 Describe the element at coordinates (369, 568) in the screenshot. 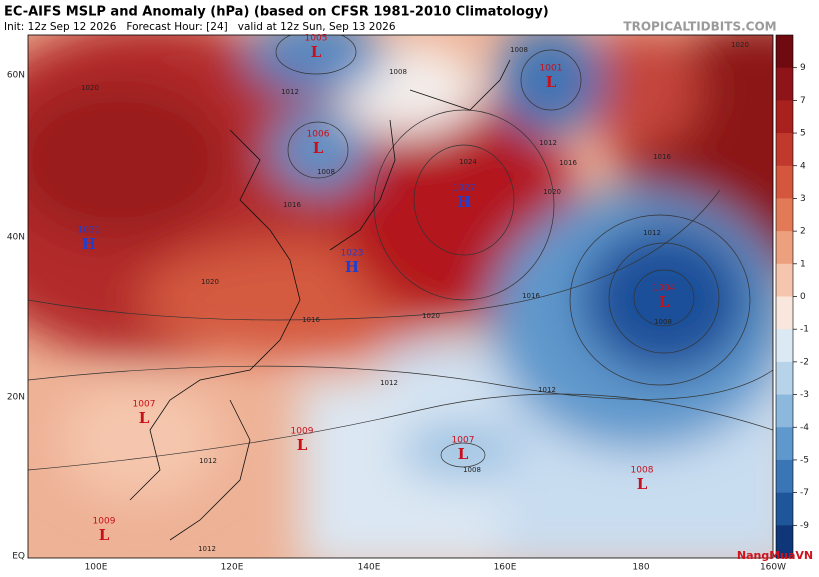

I see `lon-label: 140E` at that location.